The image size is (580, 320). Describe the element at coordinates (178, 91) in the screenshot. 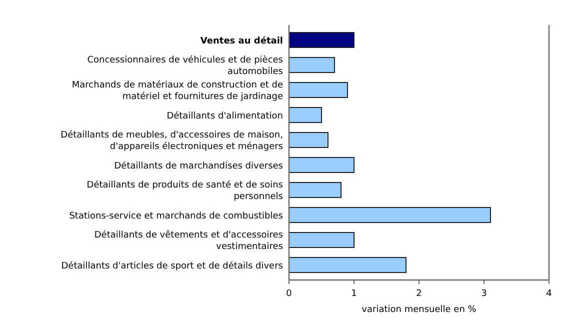

I see `y-tick-label: Marchands de matériaux de construction et de matériel et fournitures de jardinage` at that location.